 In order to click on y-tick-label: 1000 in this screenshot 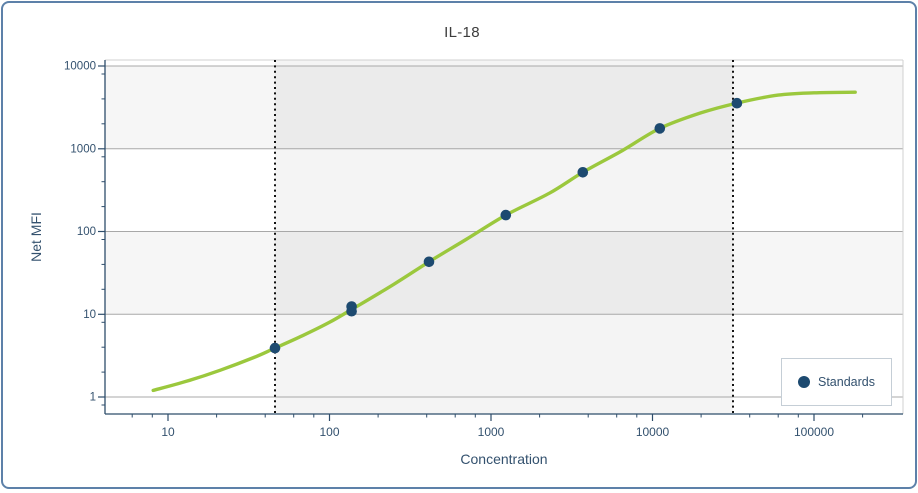, I will do `click(83, 149)`.